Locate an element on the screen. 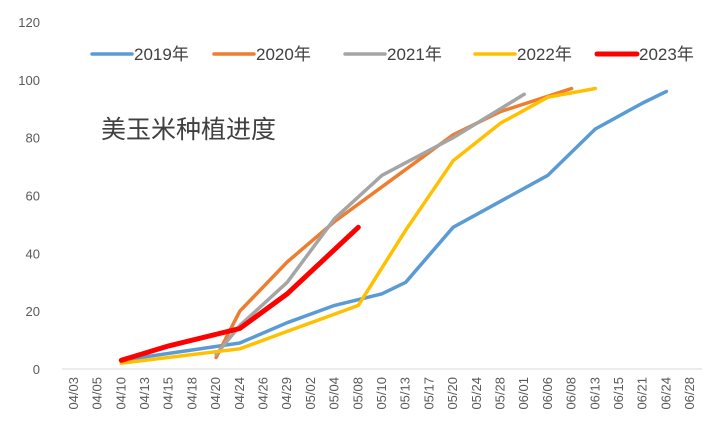 The image size is (722, 434). x-tick-label: 06/06 is located at coordinates (547, 393).